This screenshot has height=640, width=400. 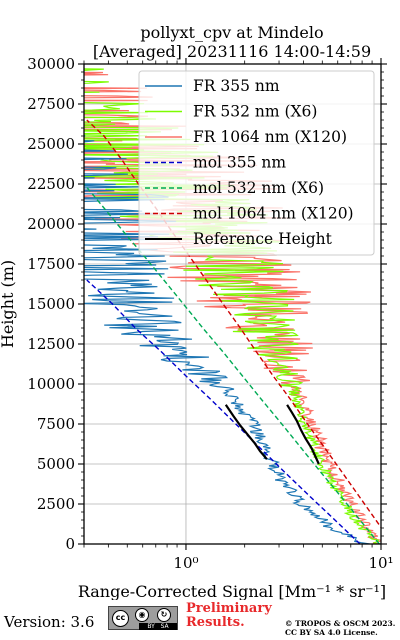 What do you see at coordinates (158, 626) in the screenshot?
I see `cc-badge-terms: BY SA` at bounding box center [158, 626].